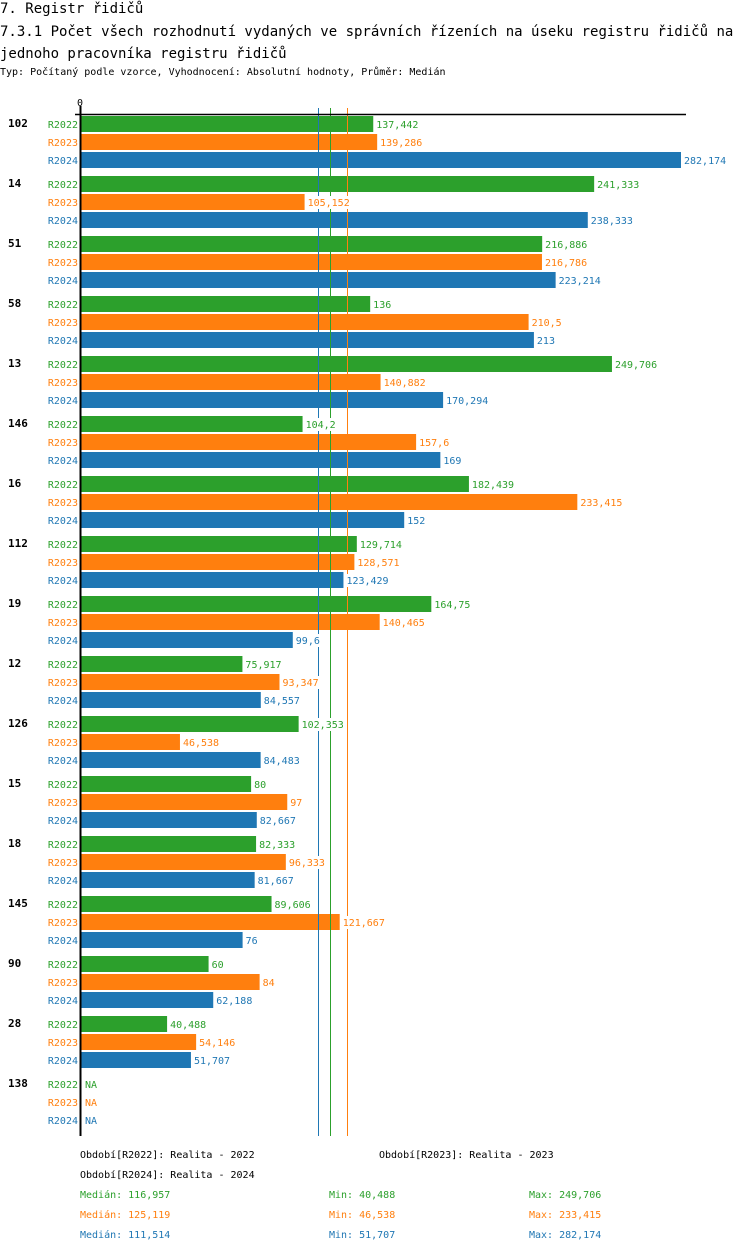  I want to click on data-label: 76, so click(252, 941).